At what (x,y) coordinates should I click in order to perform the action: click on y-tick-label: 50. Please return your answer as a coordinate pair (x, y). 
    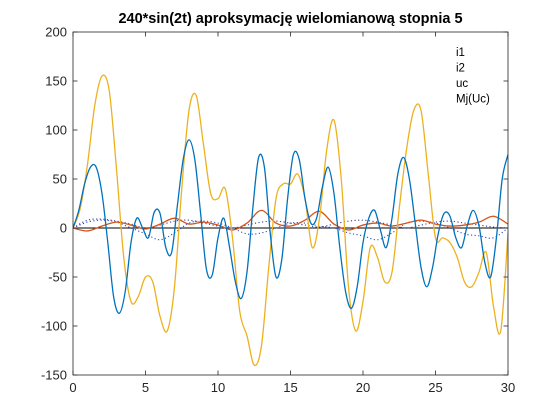
    Looking at the image, I should click on (60, 179).